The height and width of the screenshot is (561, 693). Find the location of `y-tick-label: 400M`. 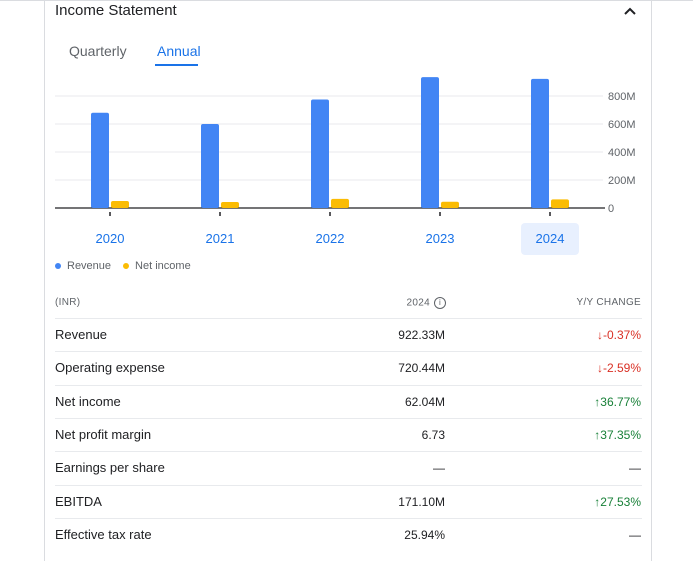

y-tick-label: 400M is located at coordinates (622, 153).